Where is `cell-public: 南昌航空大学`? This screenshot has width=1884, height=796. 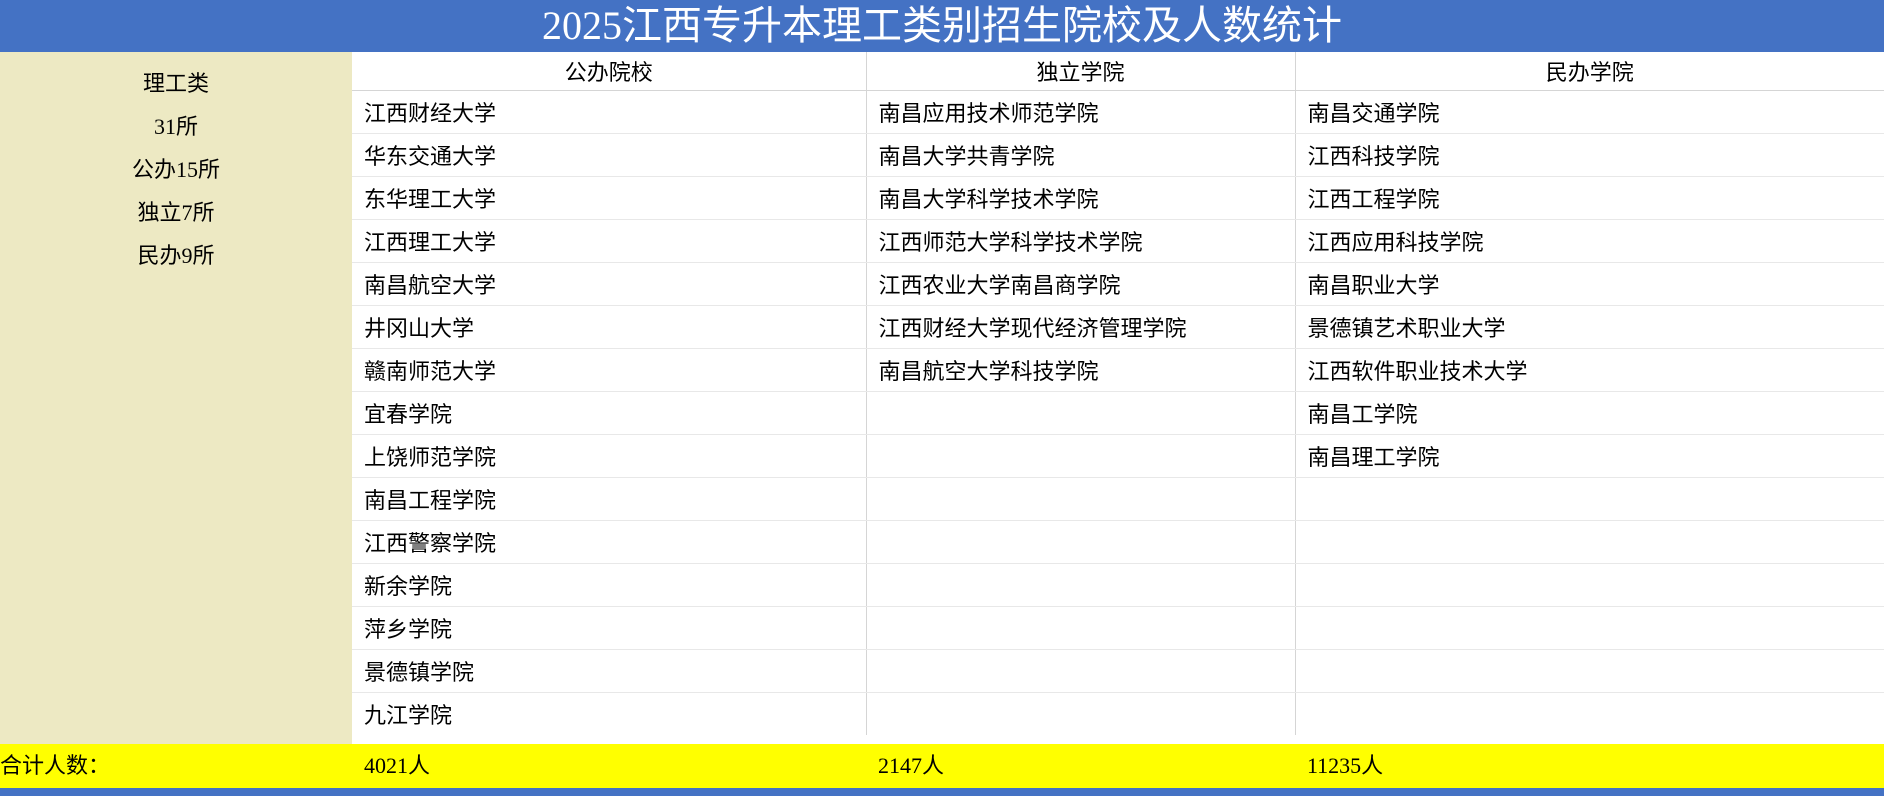 cell-public: 南昌航空大学 is located at coordinates (609, 284).